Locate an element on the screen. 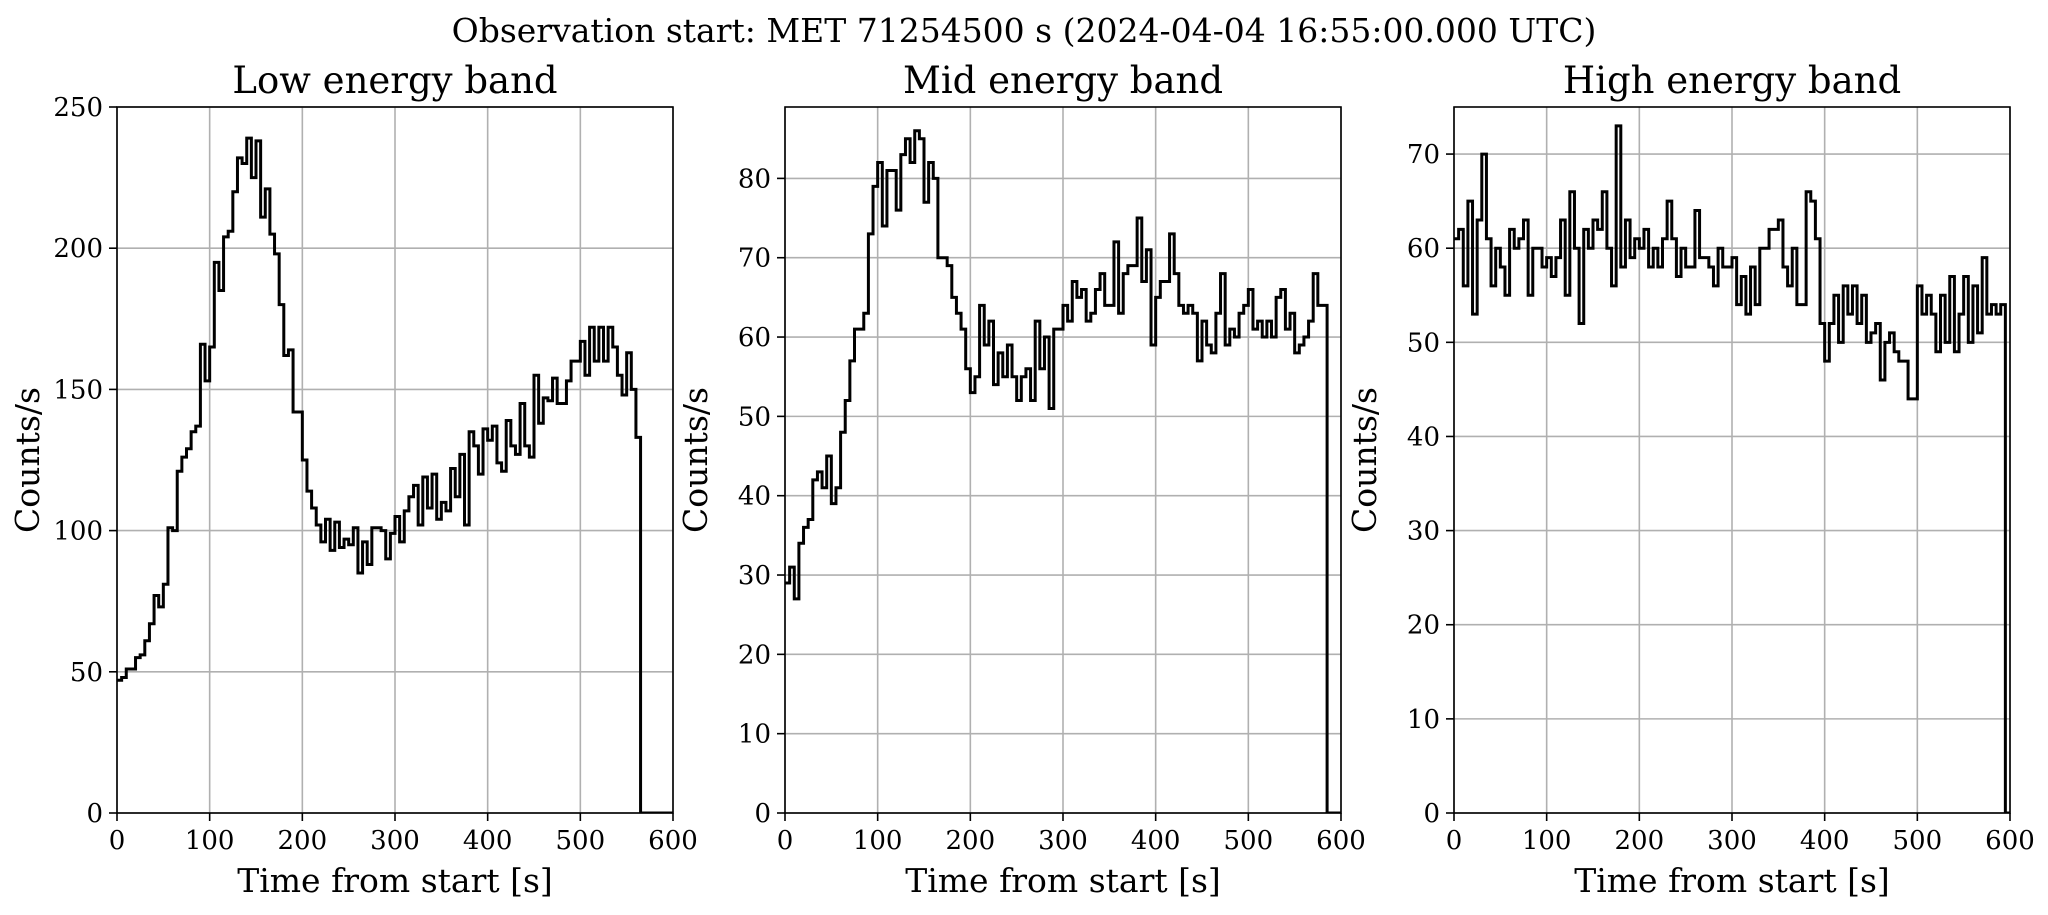 Image resolution: width=2048 pixels, height=915 pixels. panel-title: Low energy band is located at coordinates (394, 80).